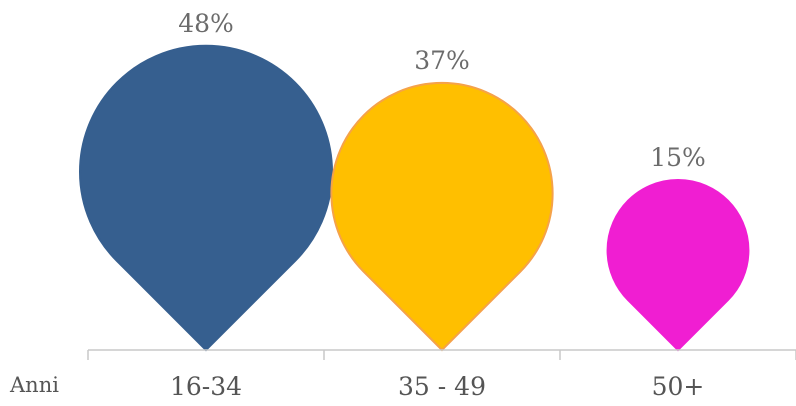 Image resolution: width=796 pixels, height=406 pixels. What do you see at coordinates (442, 386) in the screenshot?
I see `category-label-2: 35 - 49` at bounding box center [442, 386].